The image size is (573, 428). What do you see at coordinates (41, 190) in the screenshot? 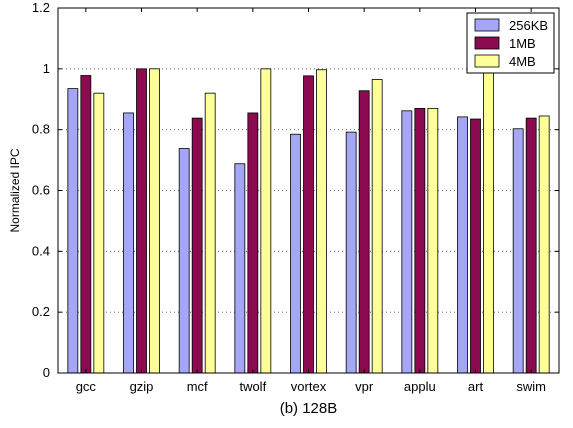
I see `y-tick-label: 0.6` at bounding box center [41, 190].